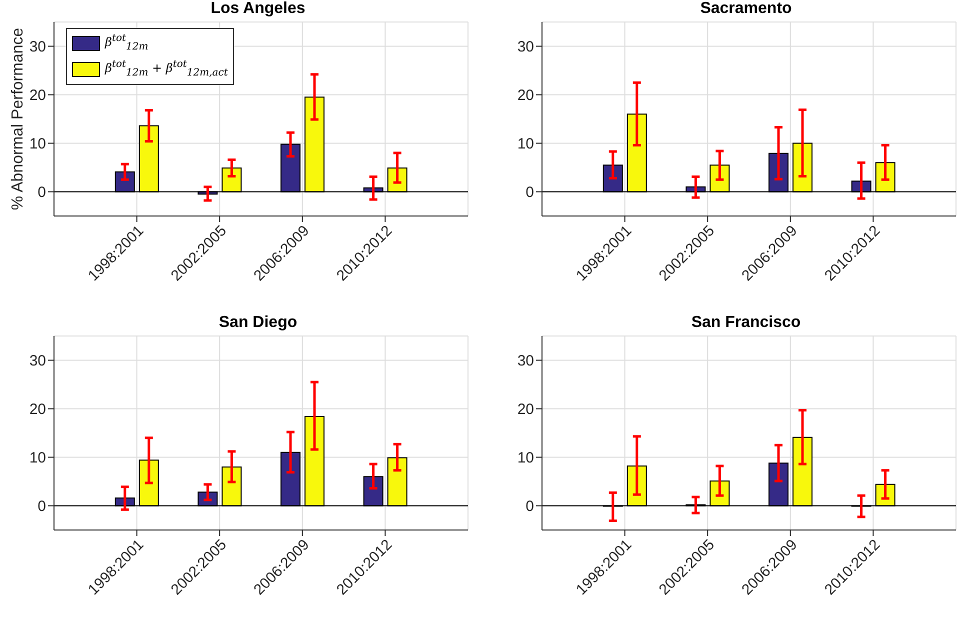 This screenshot has height=629, width=977. What do you see at coordinates (746, 9) in the screenshot?
I see `chart-title: Sacramento` at bounding box center [746, 9].